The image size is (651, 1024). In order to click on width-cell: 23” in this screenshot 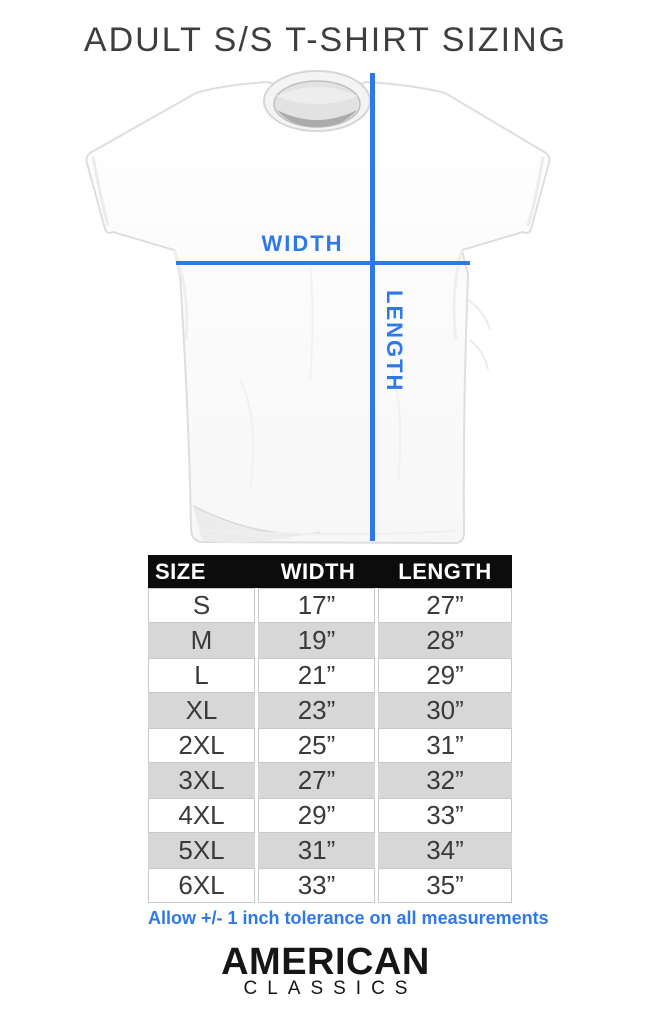, I will do `click(316, 710)`.